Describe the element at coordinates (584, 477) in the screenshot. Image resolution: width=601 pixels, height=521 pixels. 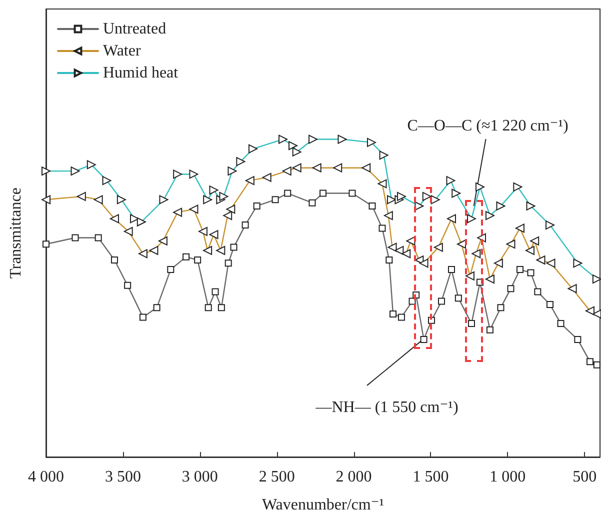
I see `x-tick-label: 500` at that location.